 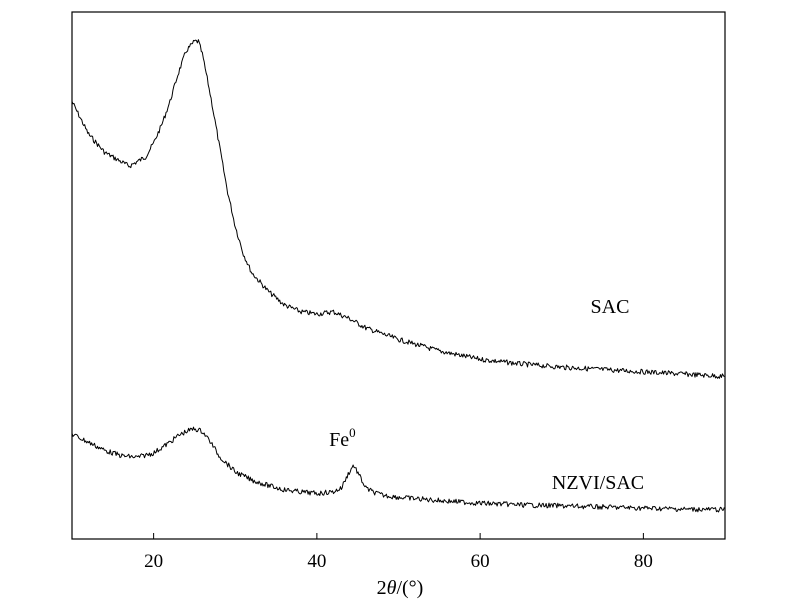 What do you see at coordinates (486, 395) in the screenshot?
I see `label-layer: SAC NZVI/SAC Fe0` at bounding box center [486, 395].